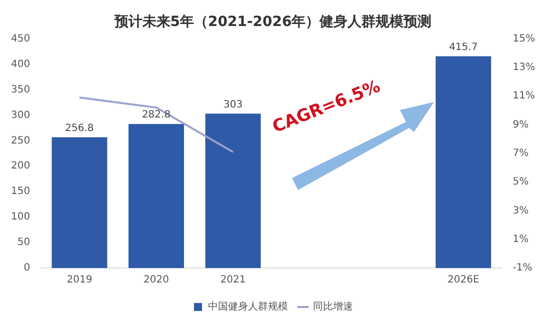  Describe the element at coordinates (520, 153) in the screenshot. I see `y2-tick-label: 7%` at that location.